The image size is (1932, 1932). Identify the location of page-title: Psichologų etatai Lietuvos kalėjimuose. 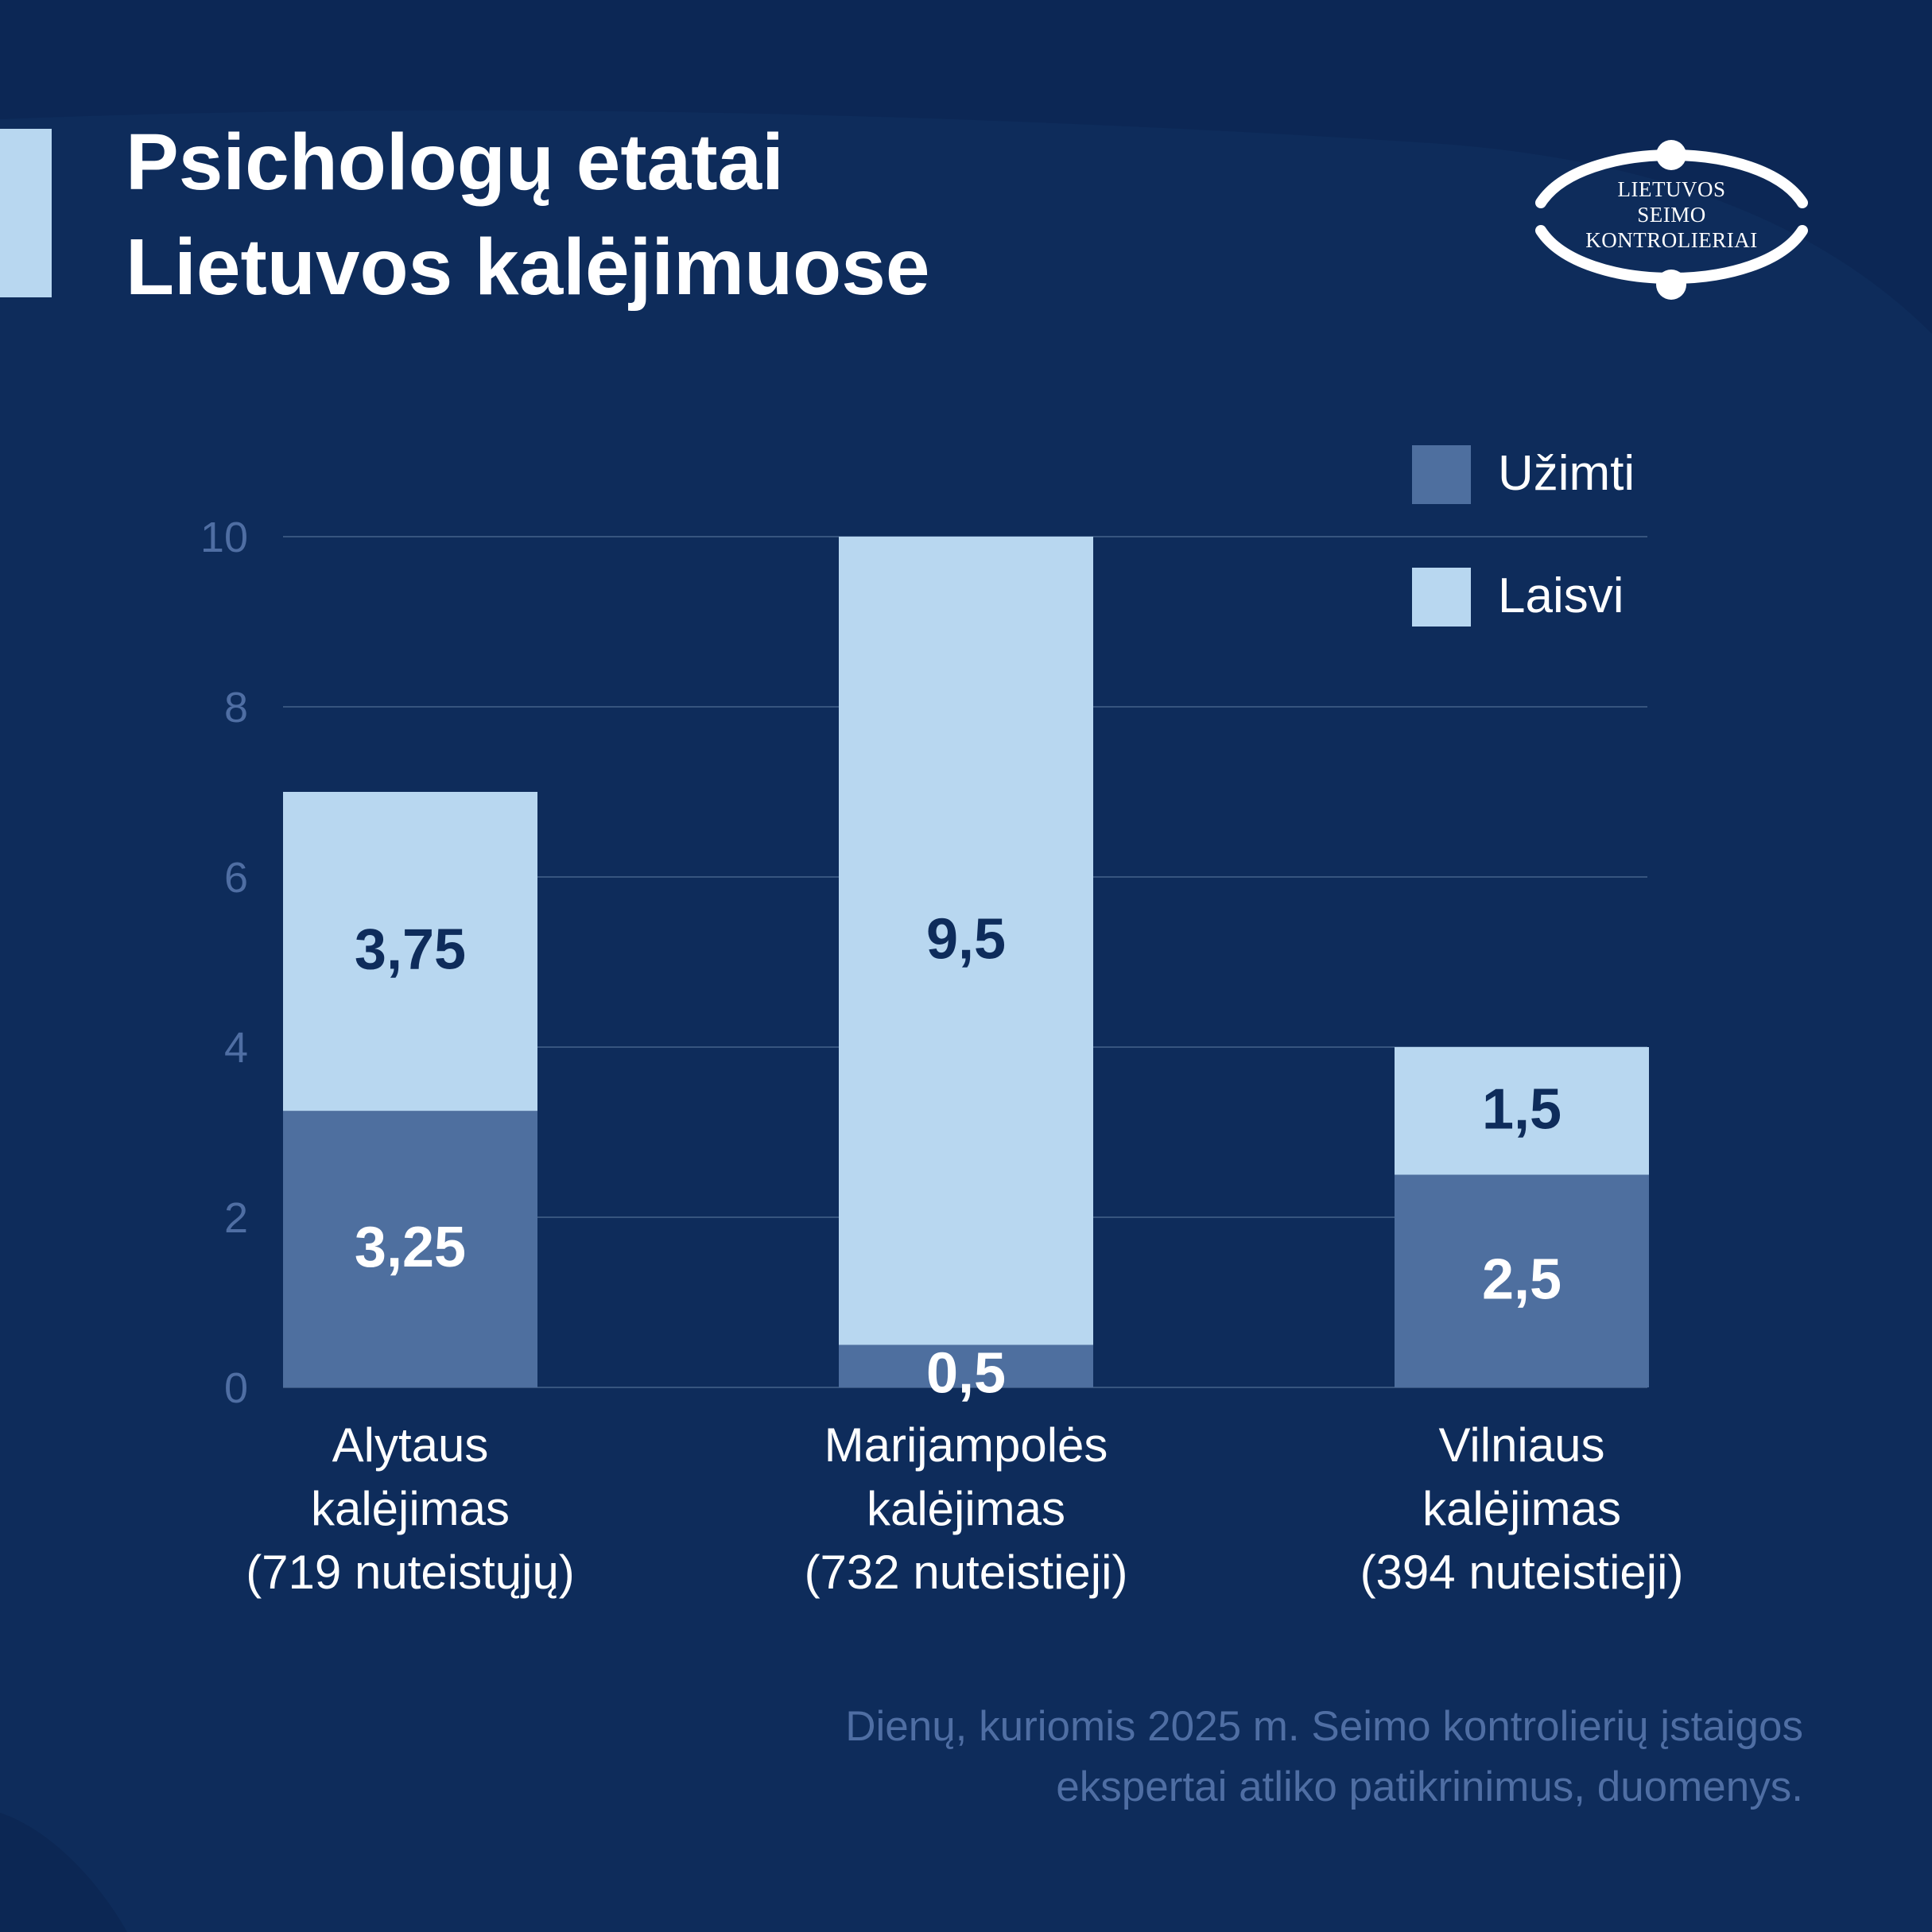
(527, 215).